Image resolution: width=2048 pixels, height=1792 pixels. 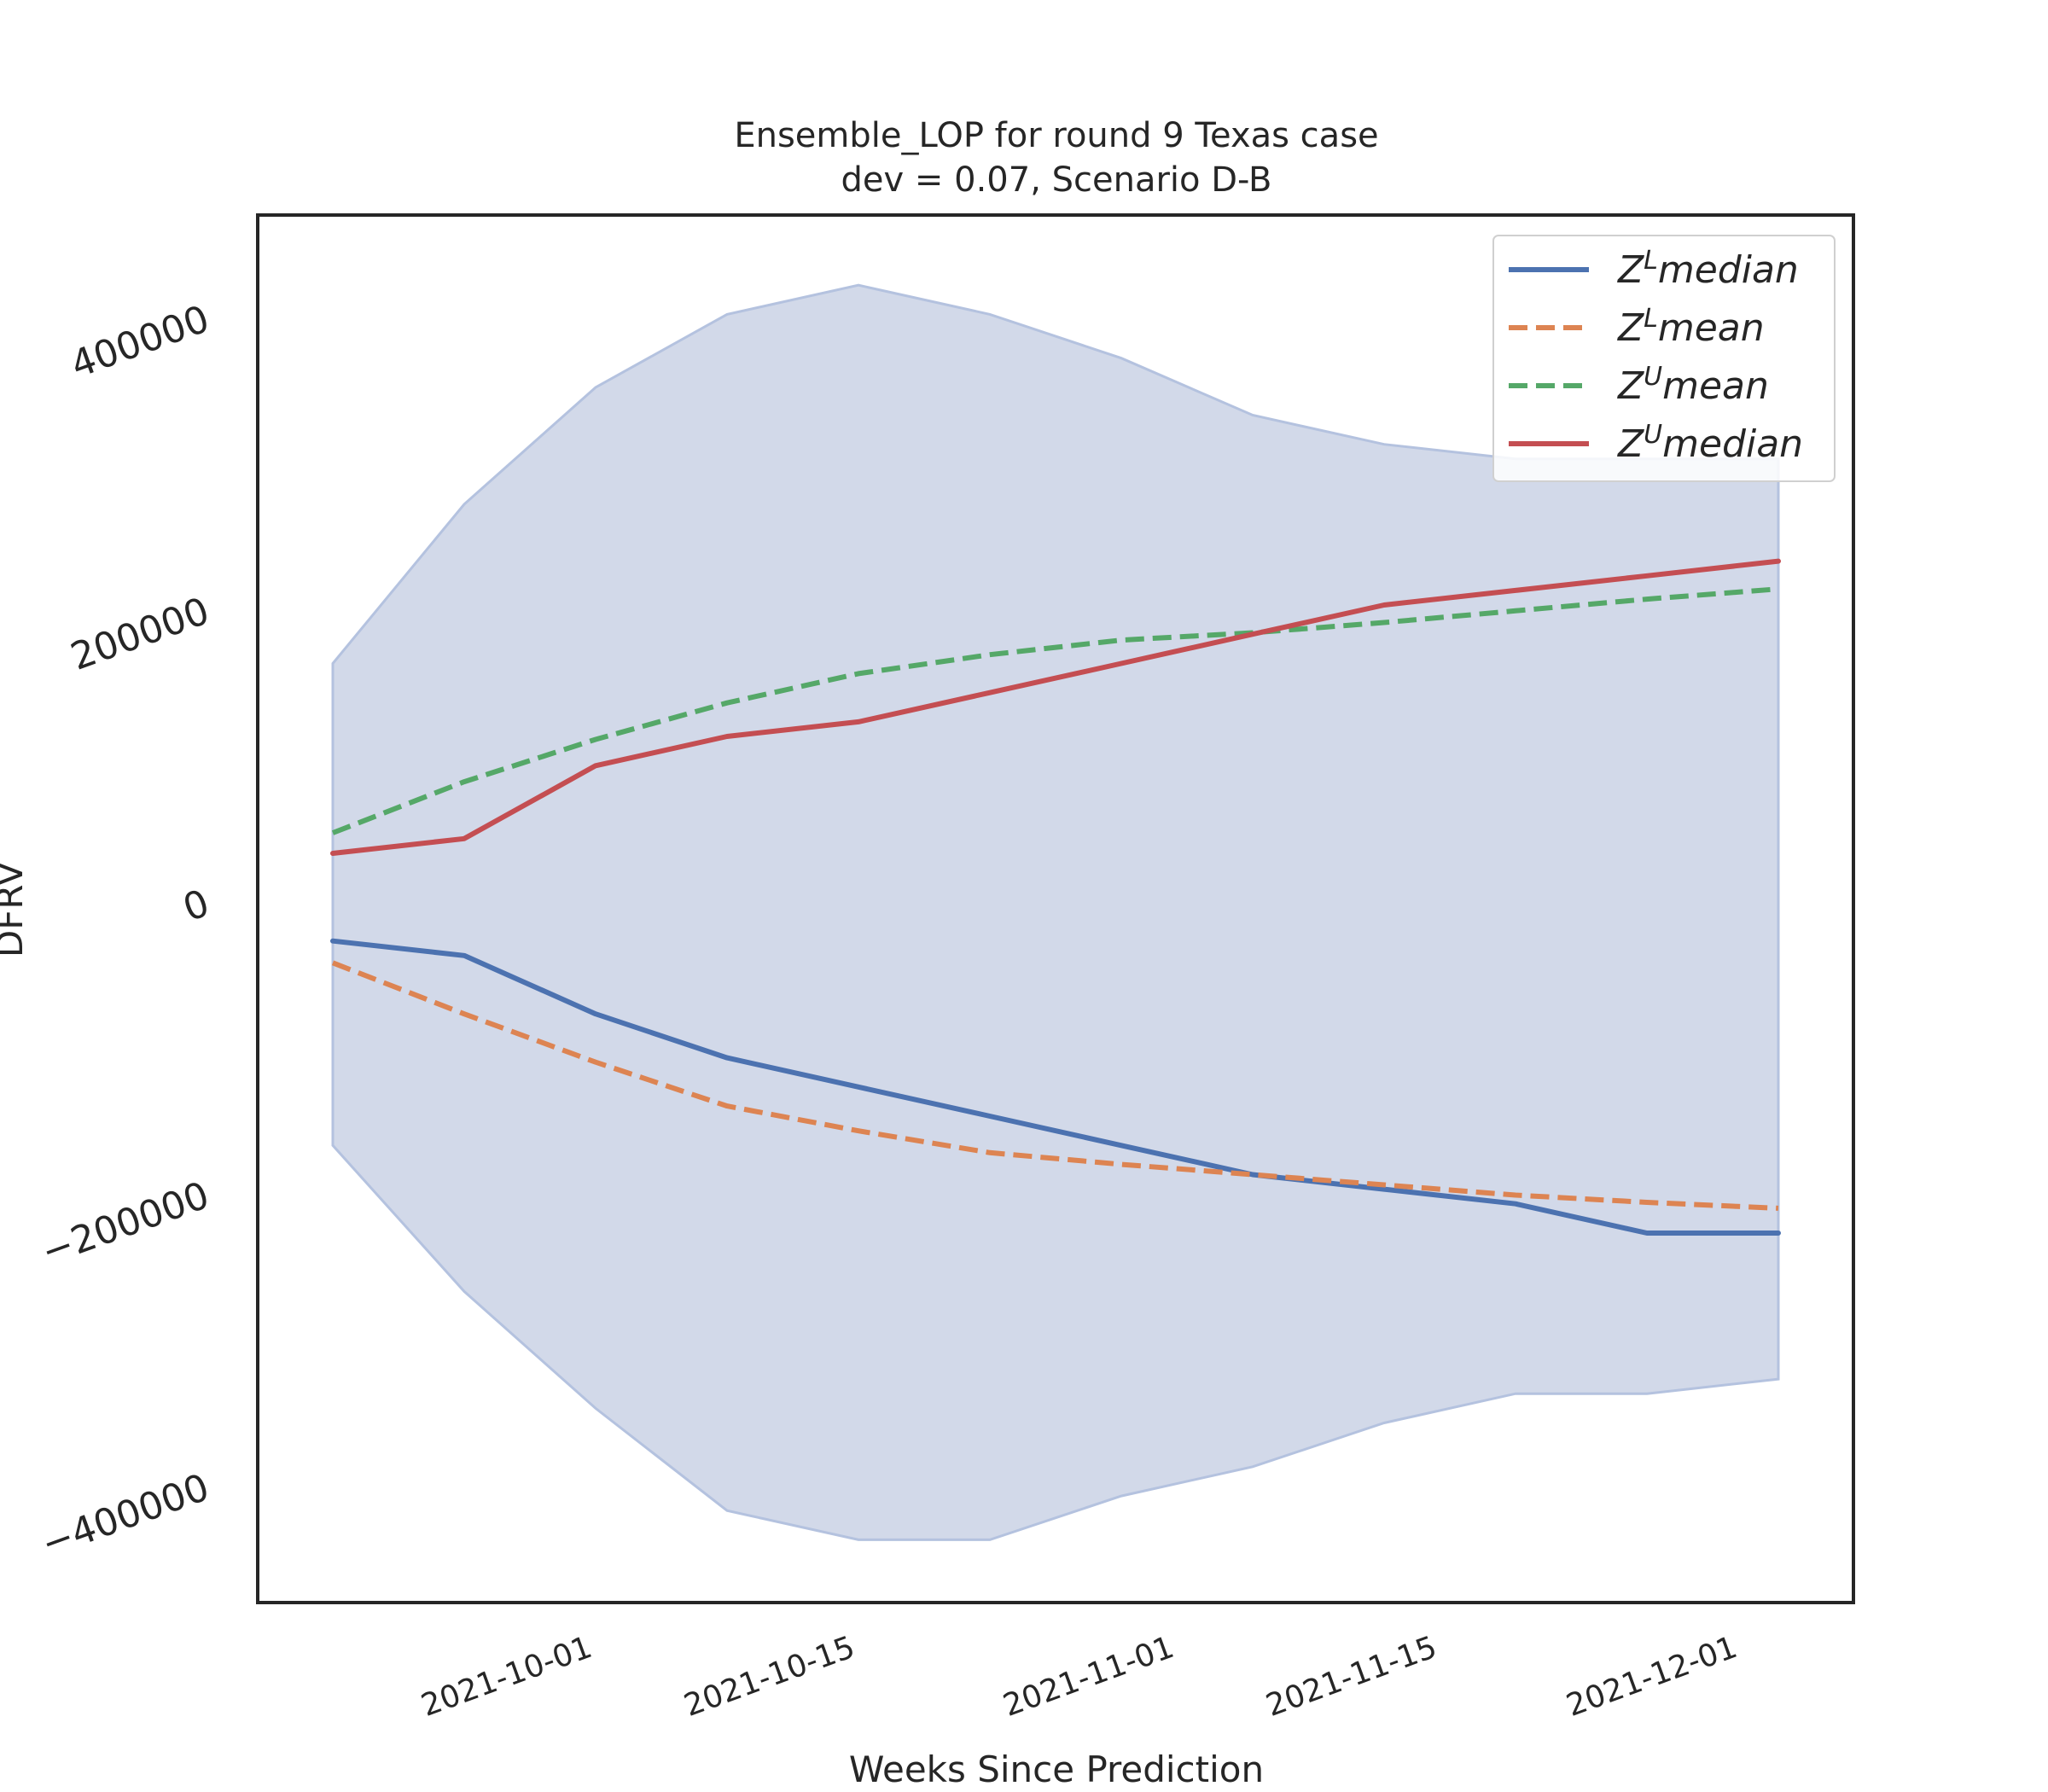 I want to click on legend-box, so click(x=1664, y=358).